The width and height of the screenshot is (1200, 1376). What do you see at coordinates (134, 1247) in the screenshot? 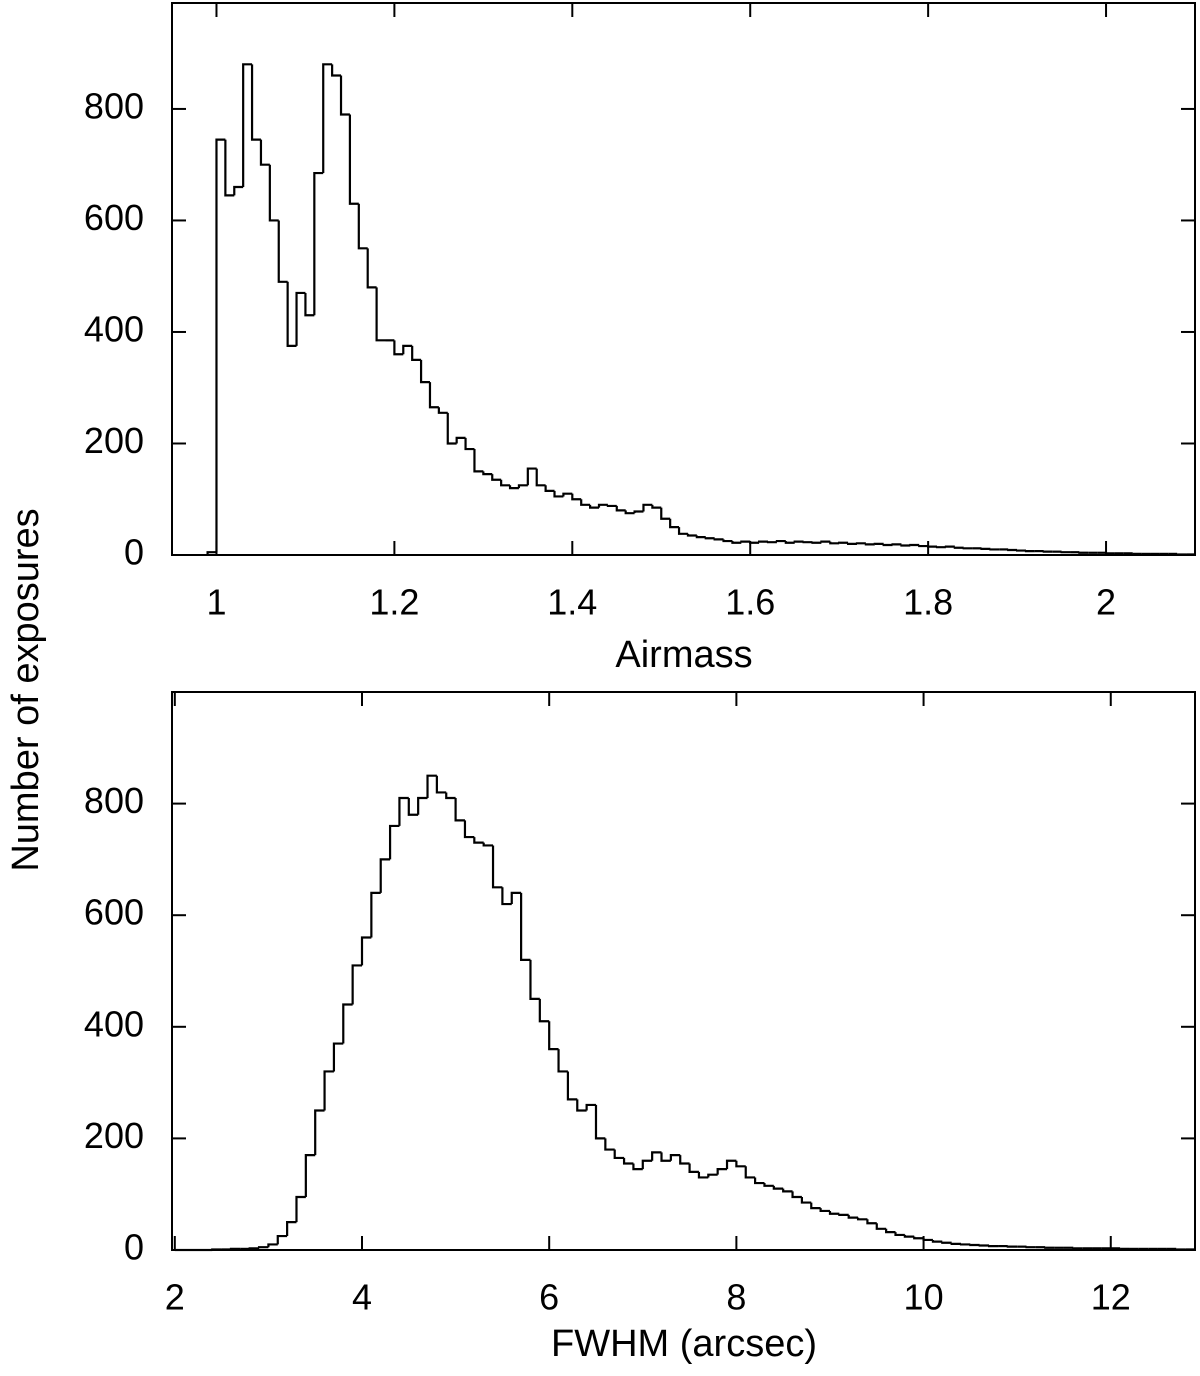
I see `y-tick-label: 0` at bounding box center [134, 1247].